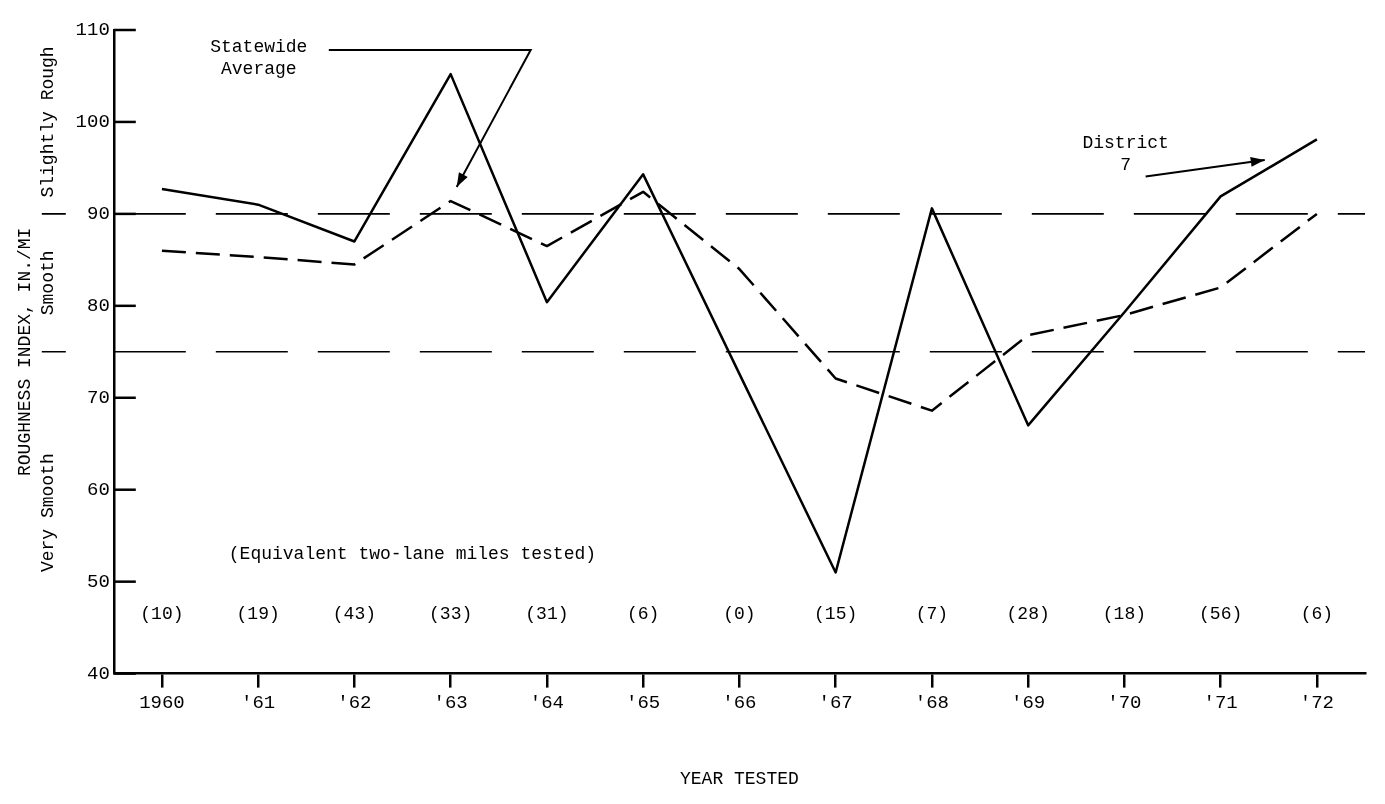  What do you see at coordinates (1028, 614) in the screenshot?
I see `annotation: (28)` at bounding box center [1028, 614].